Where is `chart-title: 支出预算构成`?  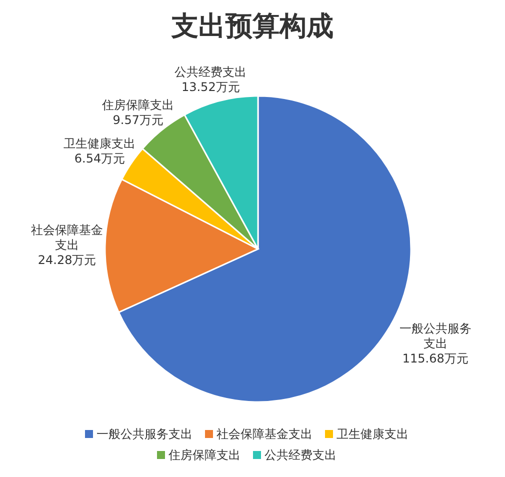 chart-title: 支出预算构成 is located at coordinates (252, 27).